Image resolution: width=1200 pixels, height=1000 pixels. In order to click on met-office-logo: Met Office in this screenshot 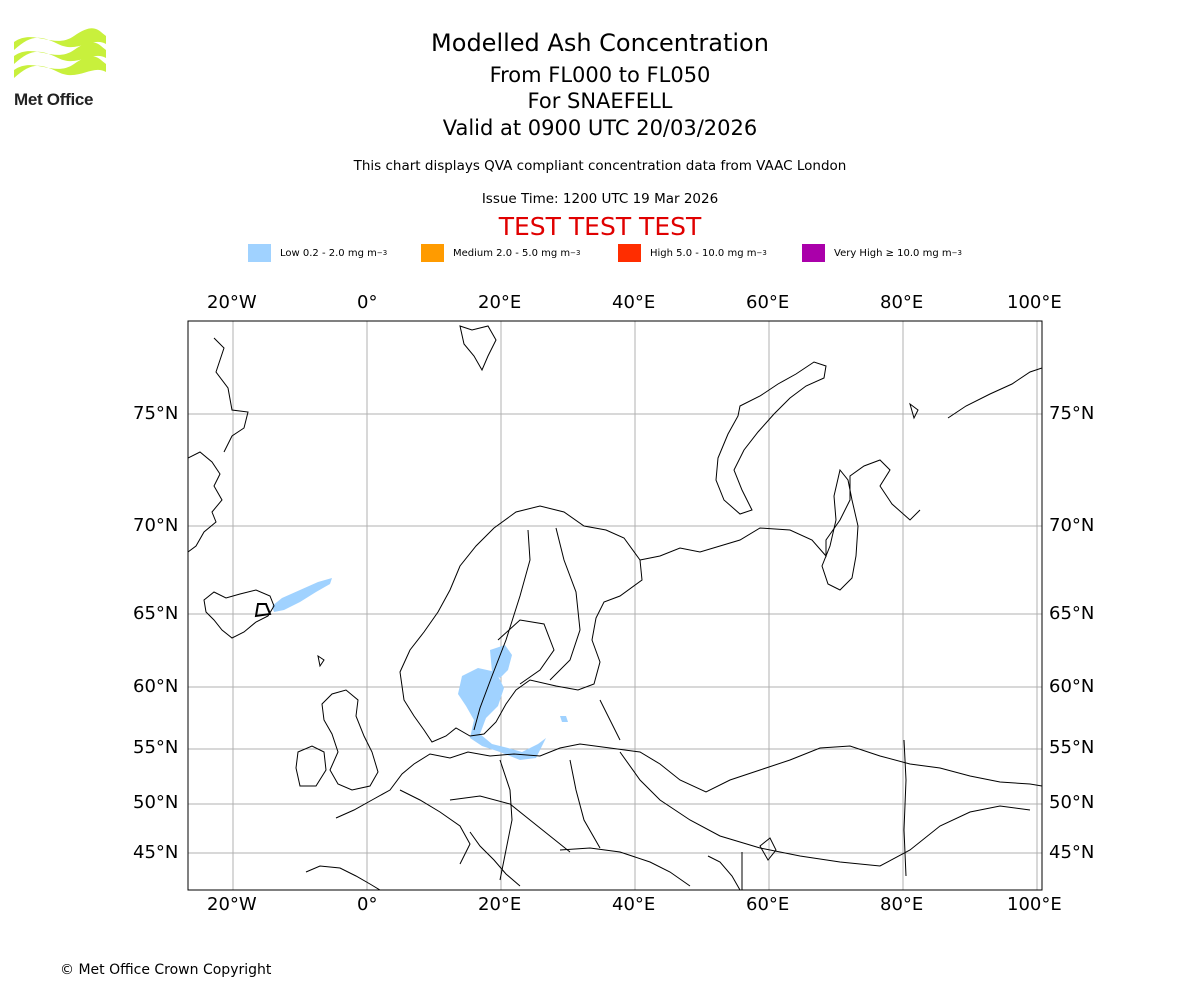, I will do `click(62, 70)`.